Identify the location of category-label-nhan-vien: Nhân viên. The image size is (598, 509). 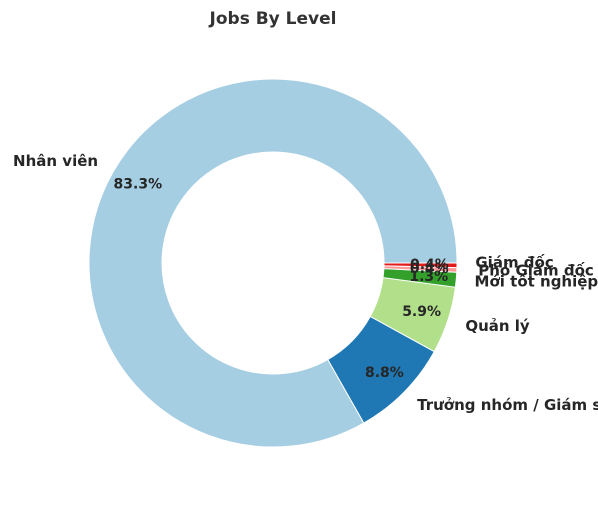
(55, 161).